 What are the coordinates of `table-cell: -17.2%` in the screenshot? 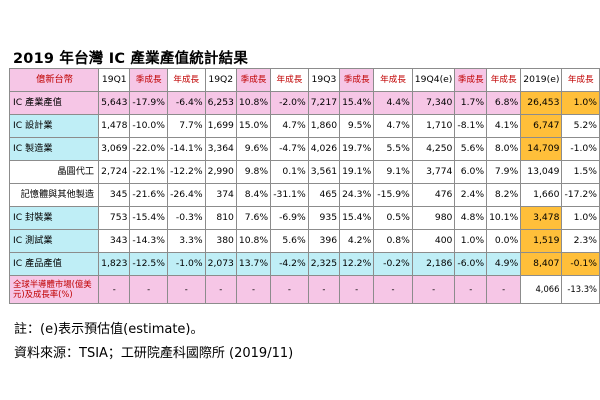 It's located at (580, 195).